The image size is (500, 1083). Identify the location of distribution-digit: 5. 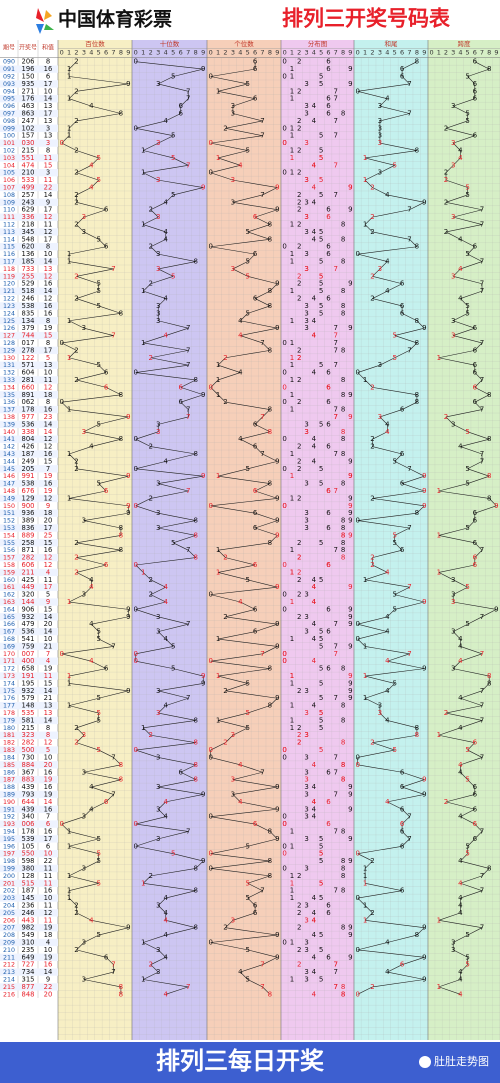
(321, 262).